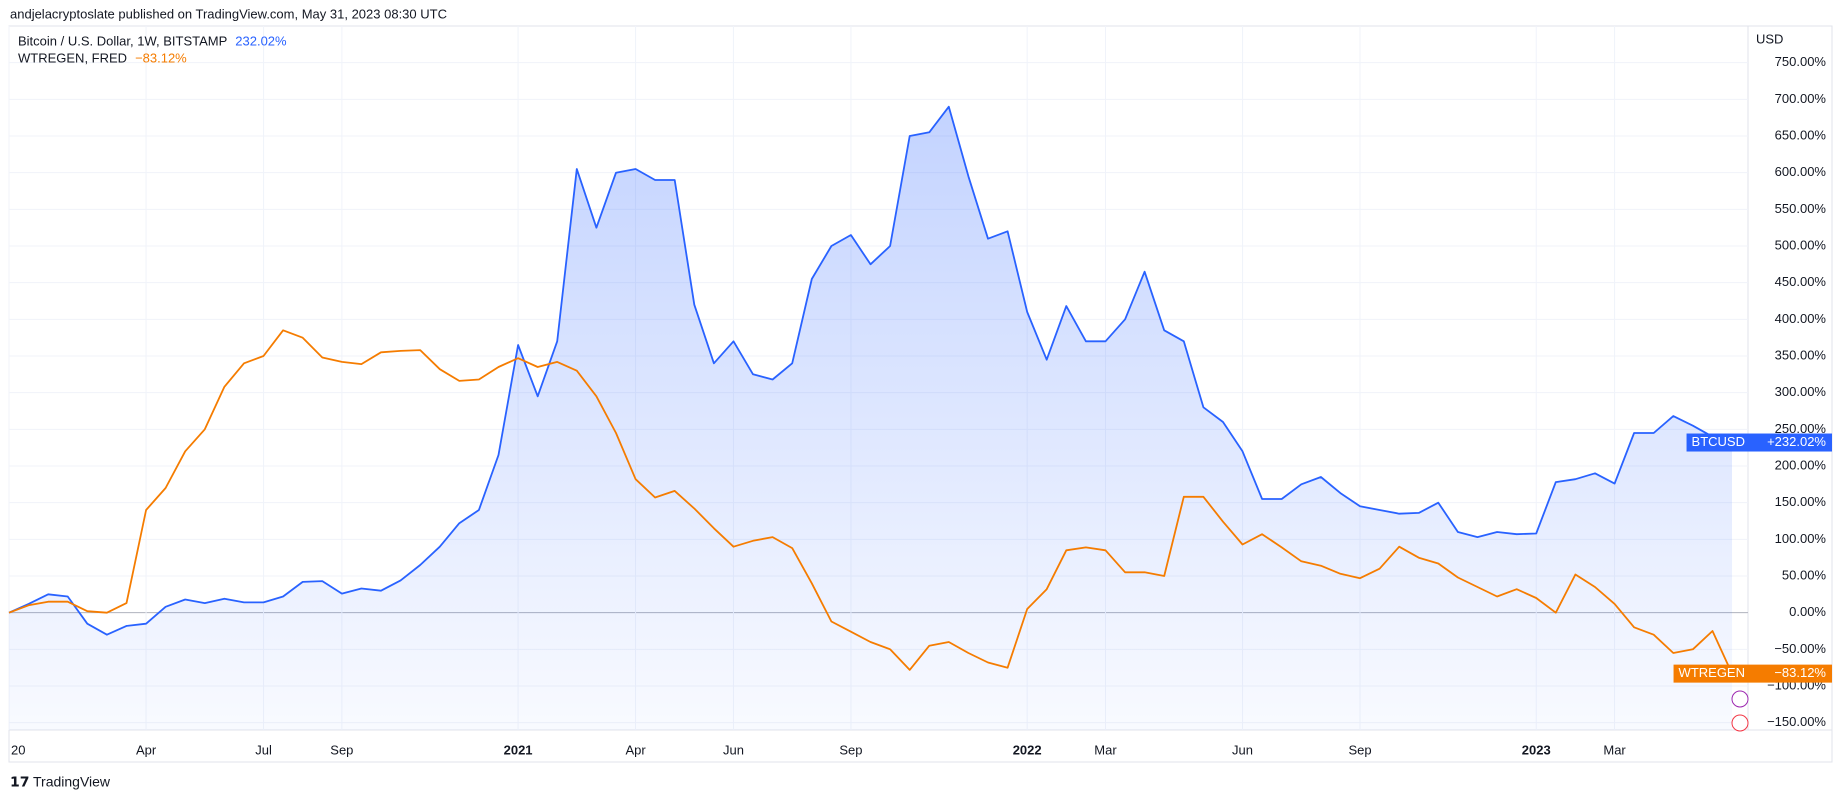 This screenshot has height=800, width=1834. Describe the element at coordinates (1796, 441) in the screenshot. I see `price-tag-label: +232.02%` at that location.